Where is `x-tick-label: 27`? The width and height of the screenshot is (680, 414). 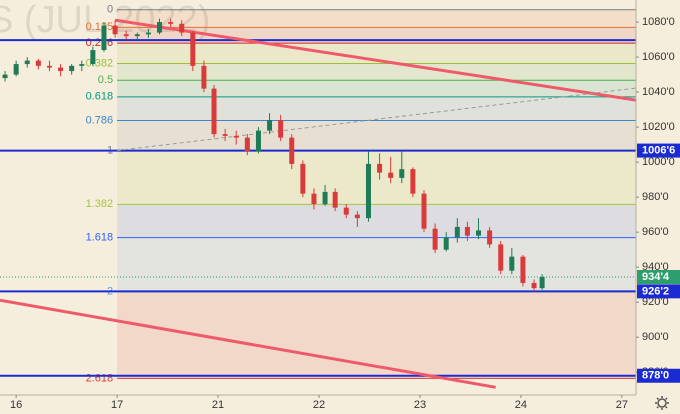 x-tick-label: 27 is located at coordinates (622, 405).